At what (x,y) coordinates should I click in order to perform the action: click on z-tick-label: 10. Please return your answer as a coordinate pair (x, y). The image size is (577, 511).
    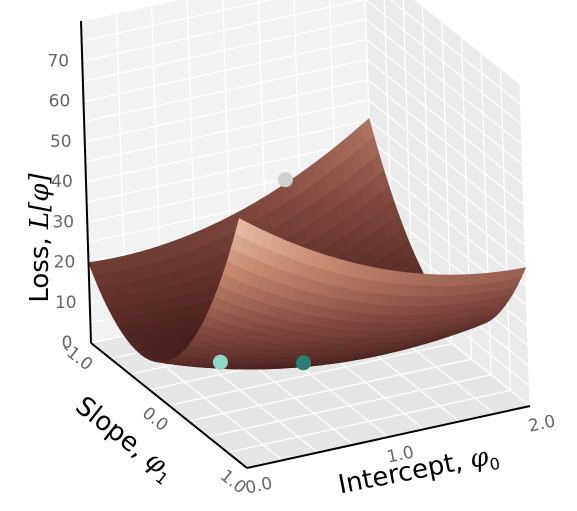
    Looking at the image, I should click on (66, 303).